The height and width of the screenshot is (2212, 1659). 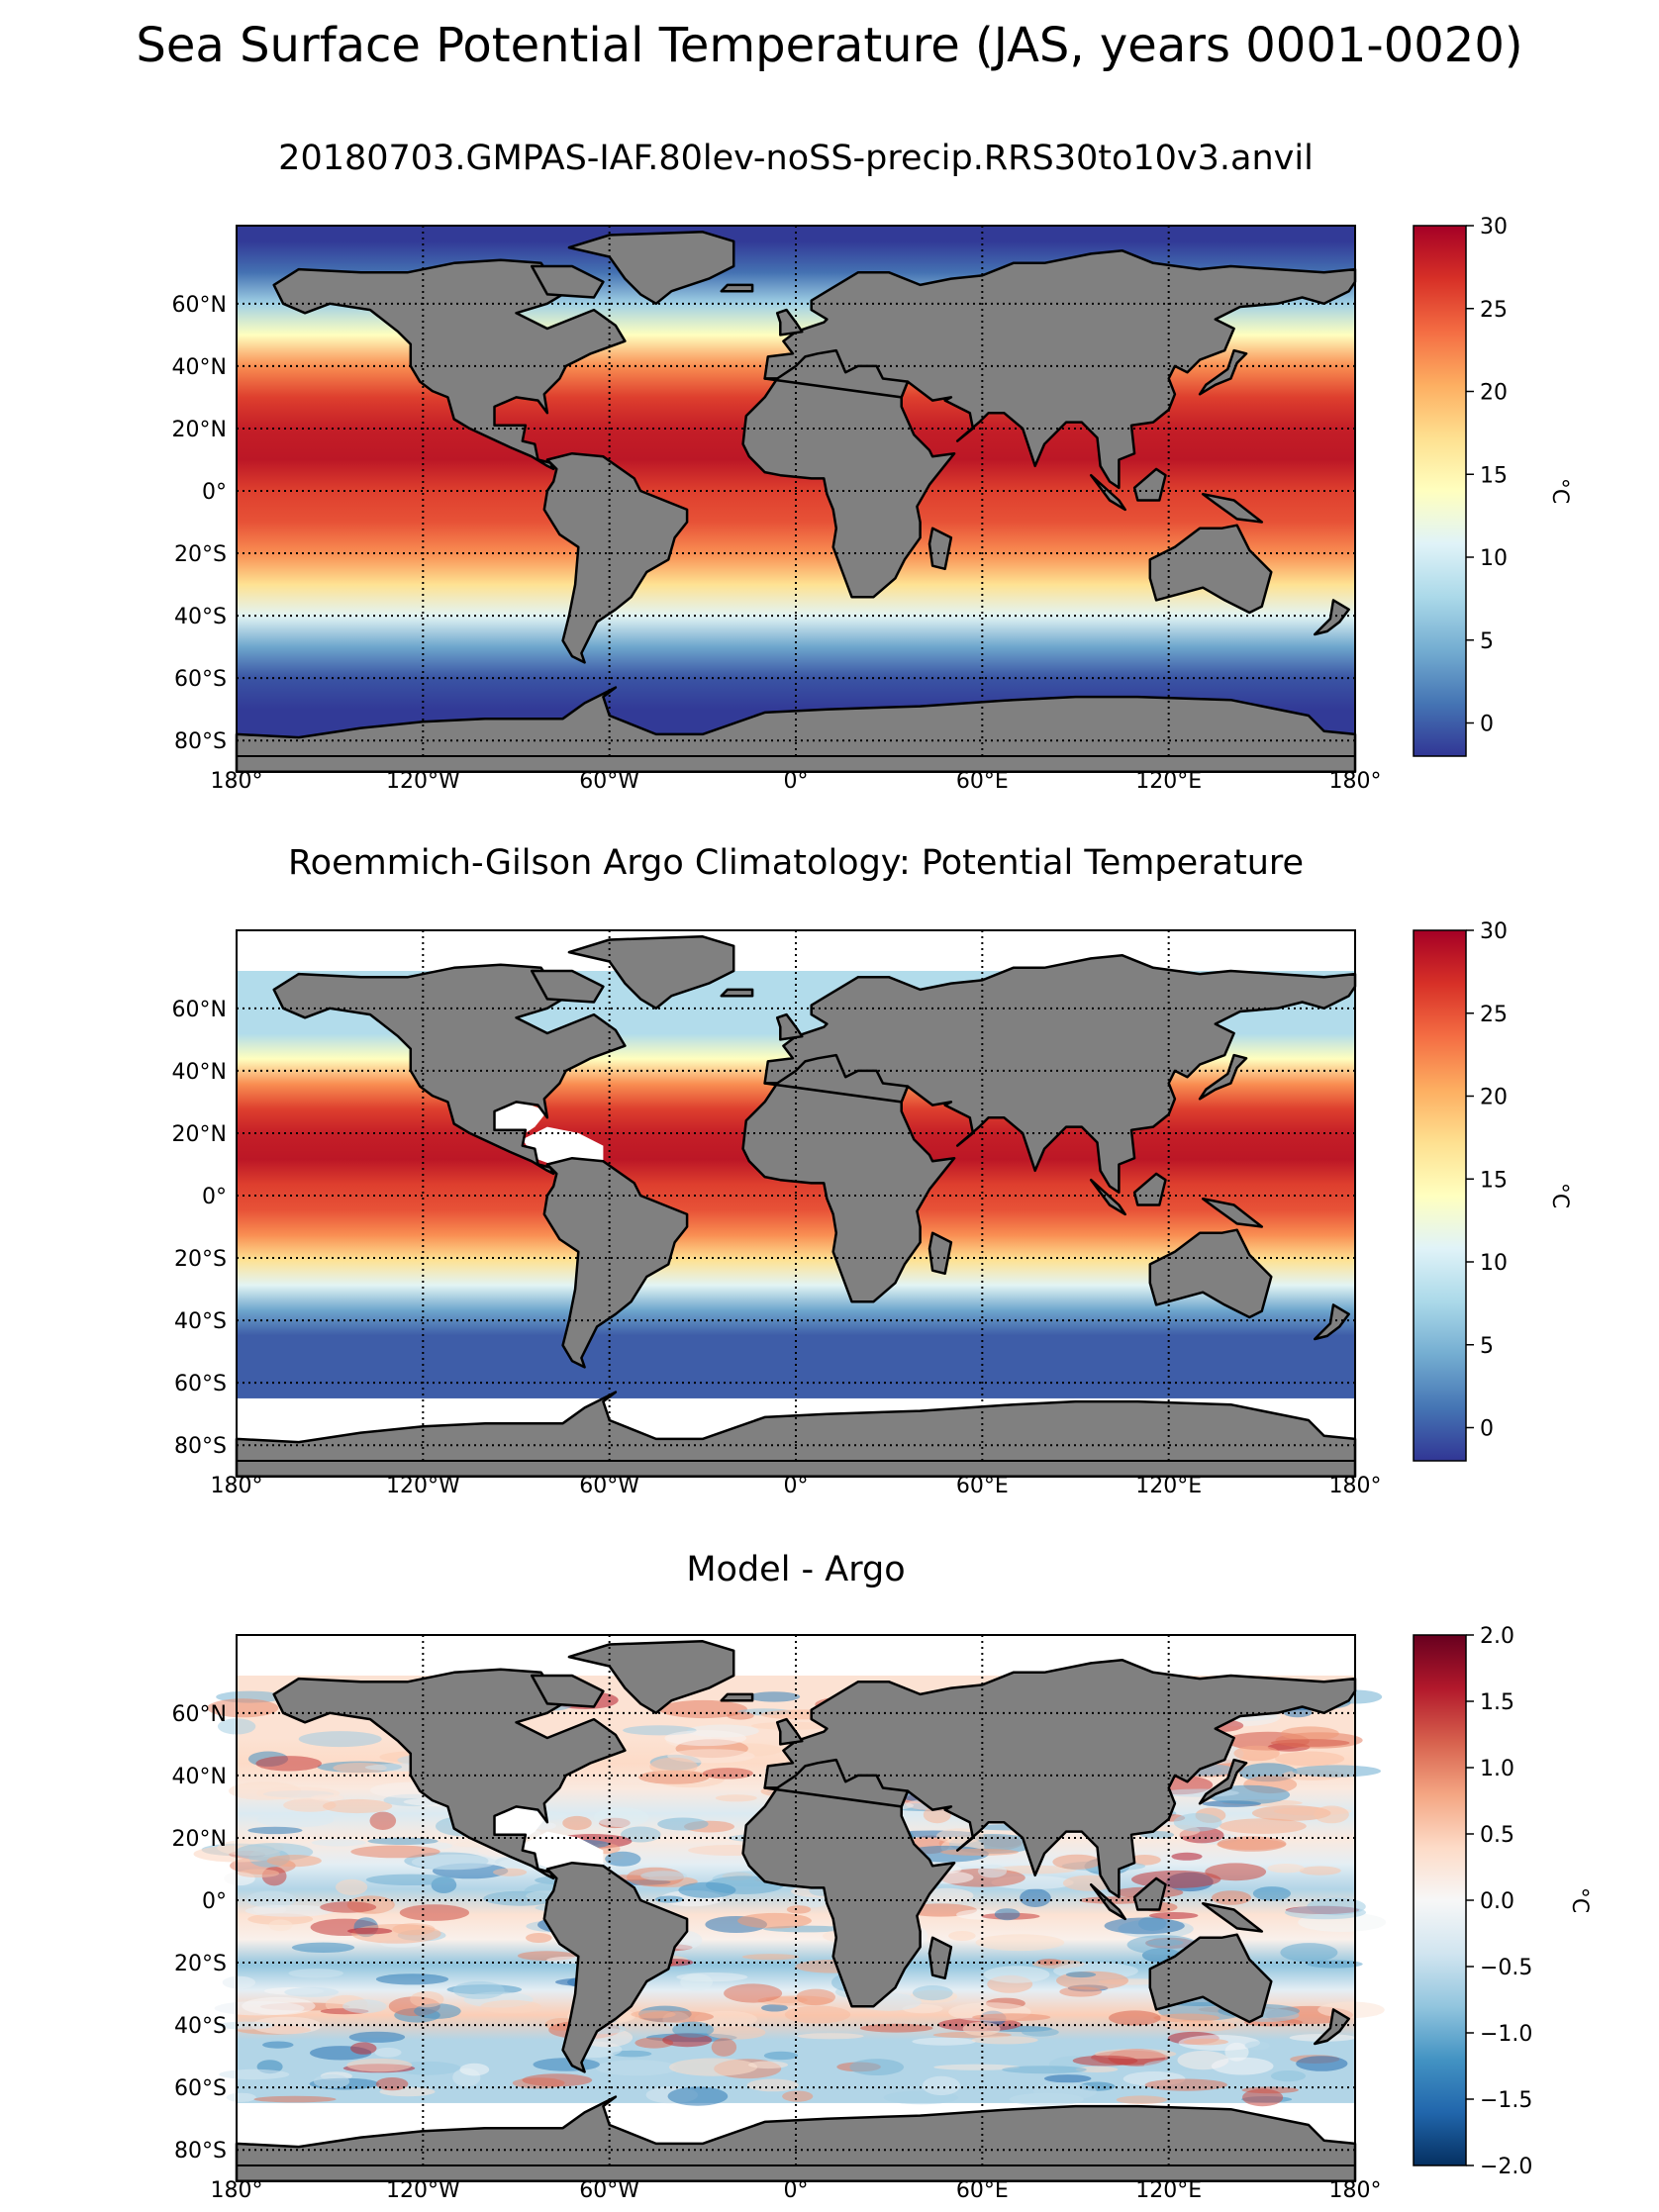 I want to click on colorbar-ramp, so click(x=1440, y=1195).